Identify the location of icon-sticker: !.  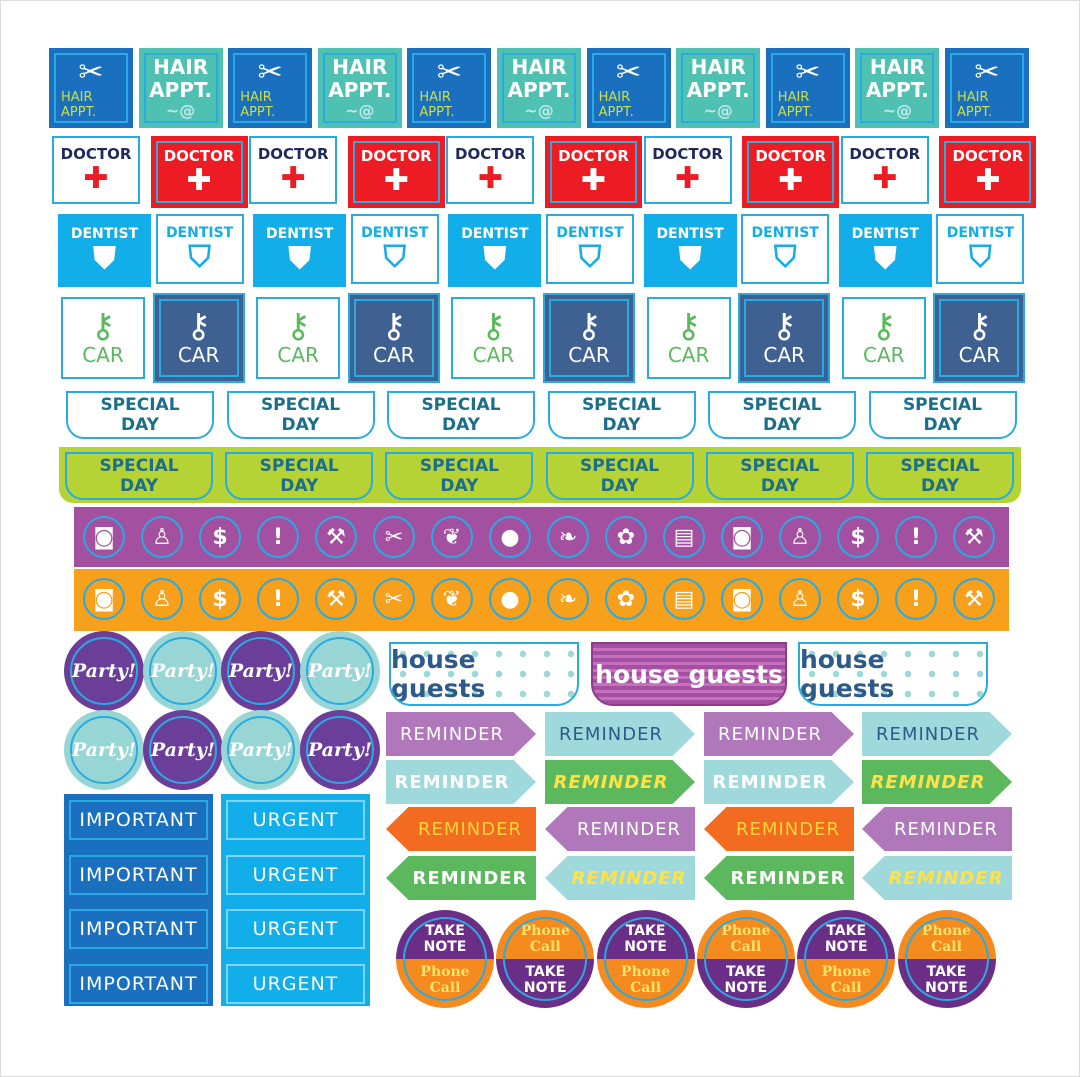
(278, 537).